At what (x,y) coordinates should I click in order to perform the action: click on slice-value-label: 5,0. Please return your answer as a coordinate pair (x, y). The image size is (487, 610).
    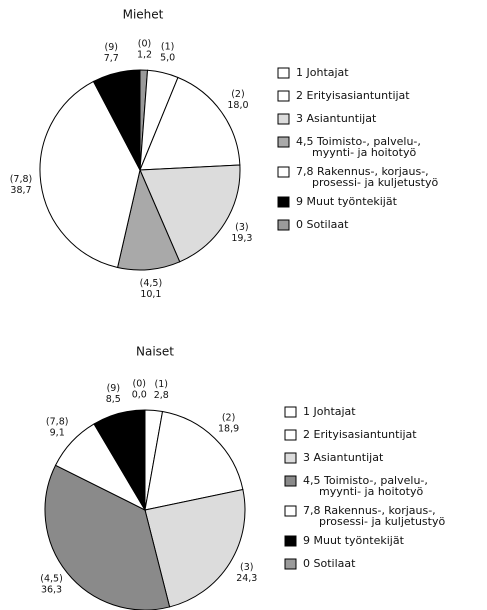
    Looking at the image, I should click on (167, 58).